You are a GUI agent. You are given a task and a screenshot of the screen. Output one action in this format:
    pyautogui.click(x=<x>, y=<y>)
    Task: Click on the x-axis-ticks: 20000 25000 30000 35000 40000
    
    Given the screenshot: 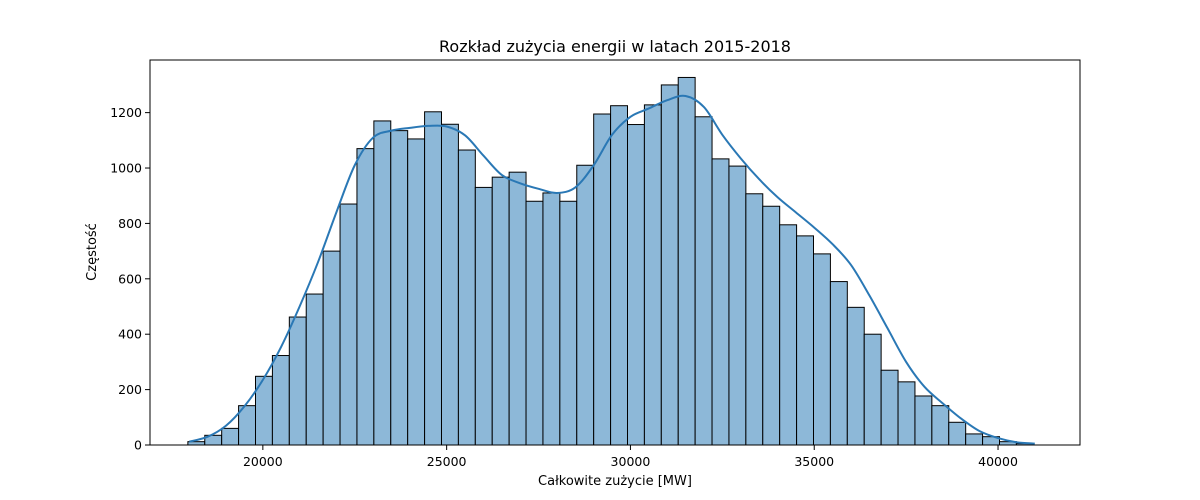 What is the action you would take?
    pyautogui.click(x=630, y=457)
    